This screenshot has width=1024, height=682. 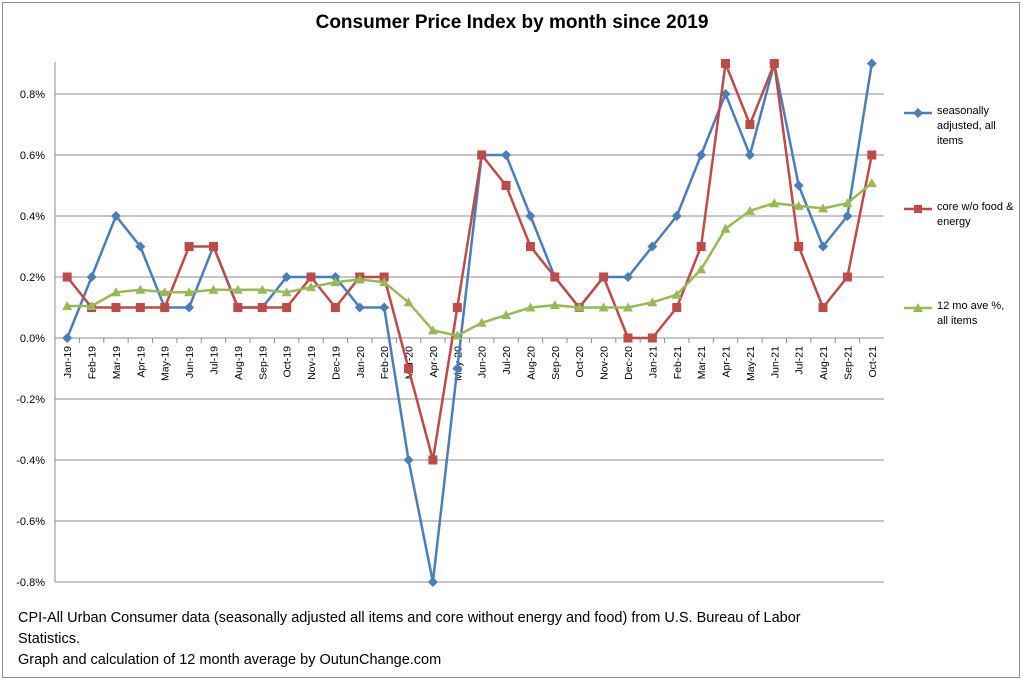 What do you see at coordinates (214, 360) in the screenshot?
I see `x-tick-label: Jul-19` at bounding box center [214, 360].